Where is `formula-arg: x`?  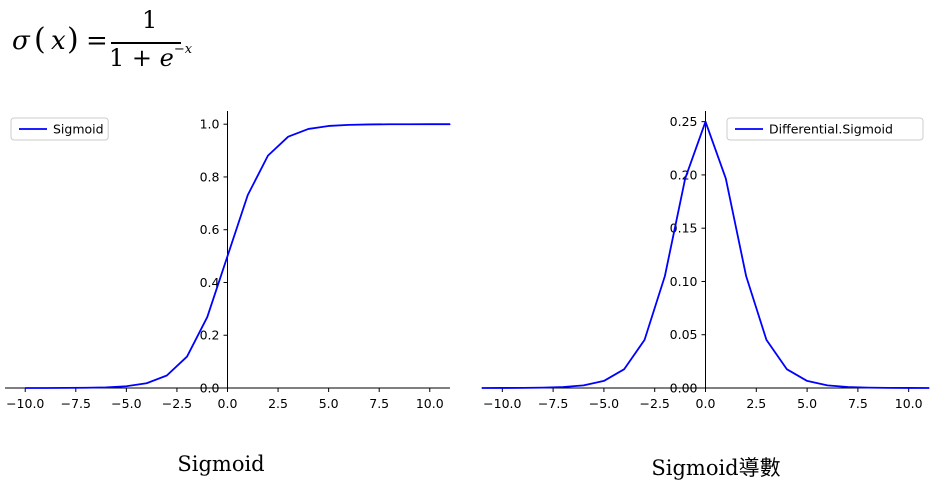
formula-arg: x is located at coordinates (58, 41).